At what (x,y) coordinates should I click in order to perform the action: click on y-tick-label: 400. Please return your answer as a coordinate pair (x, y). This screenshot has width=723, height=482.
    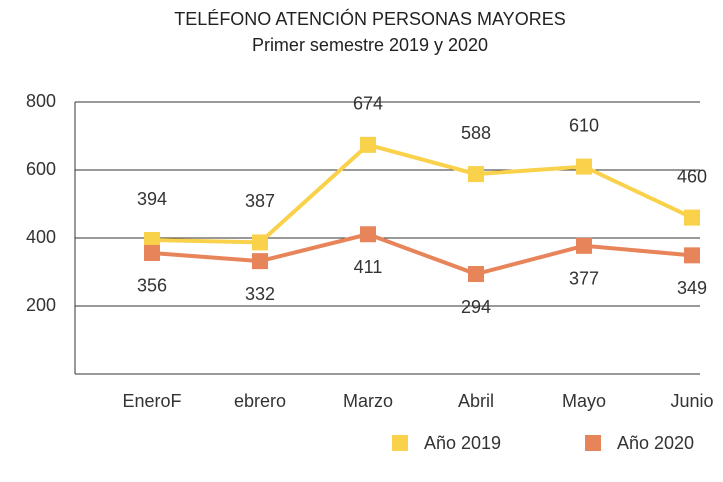
    Looking at the image, I should click on (41, 237).